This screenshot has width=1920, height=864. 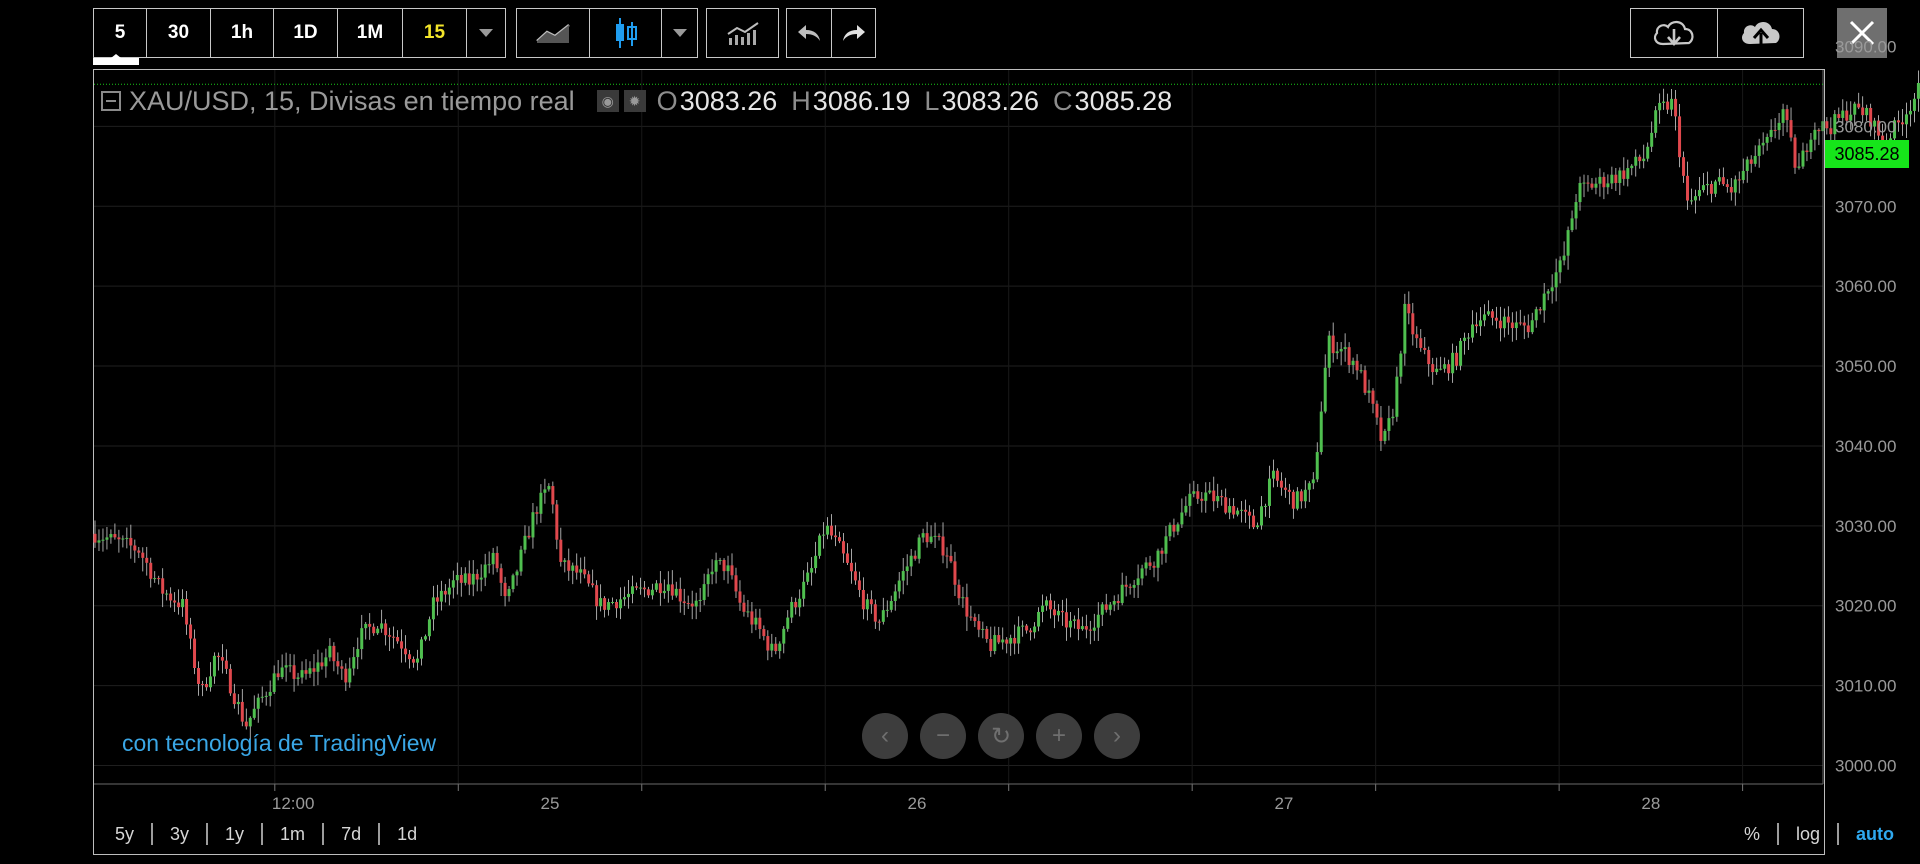 I want to click on tradingview-attribution-link: con tecnología de TradingView, so click(x=279, y=743).